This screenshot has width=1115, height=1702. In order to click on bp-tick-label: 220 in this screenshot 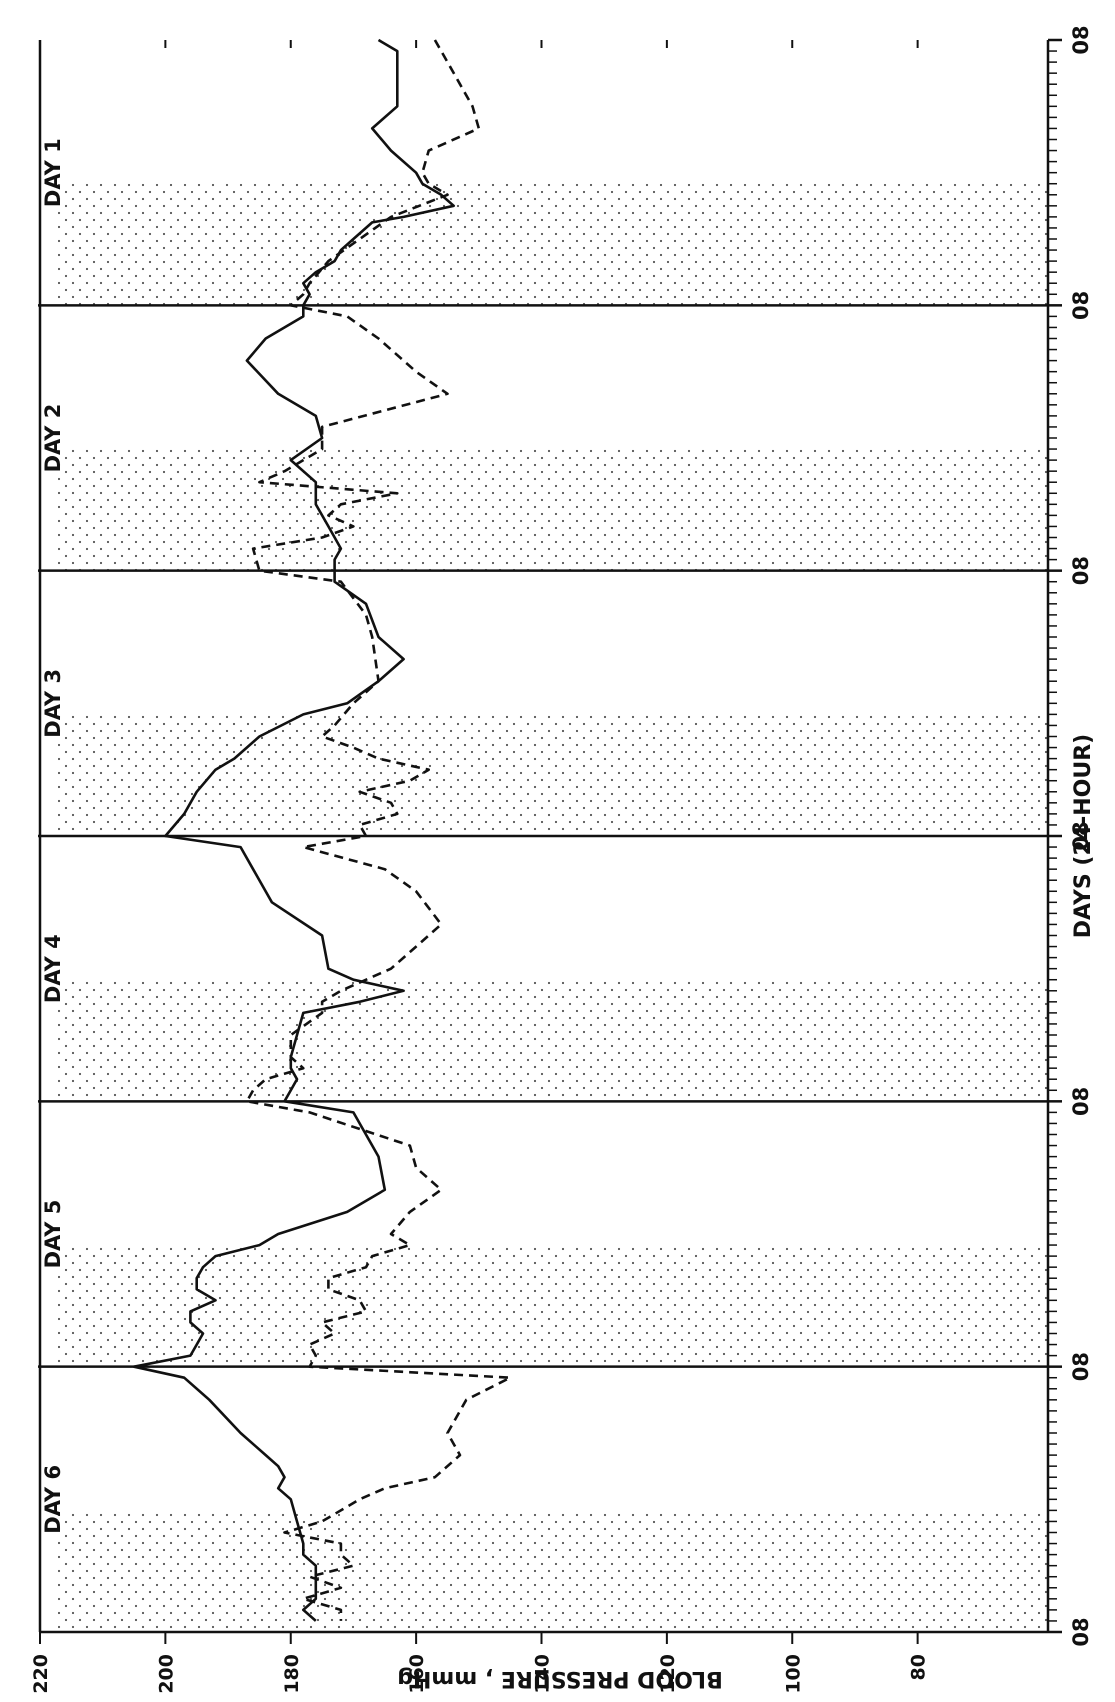, I will do `click(41, 1674)`.